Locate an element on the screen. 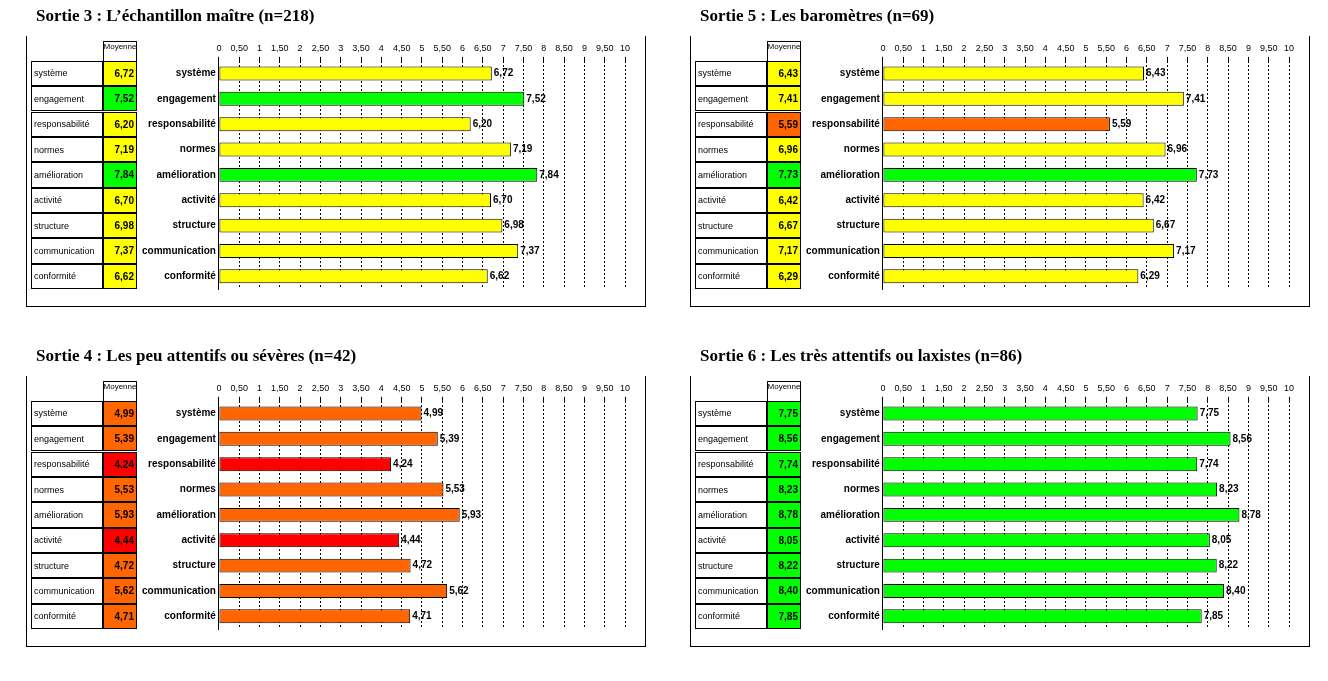  x-tick-label: 5,50 is located at coordinates (1106, 387).